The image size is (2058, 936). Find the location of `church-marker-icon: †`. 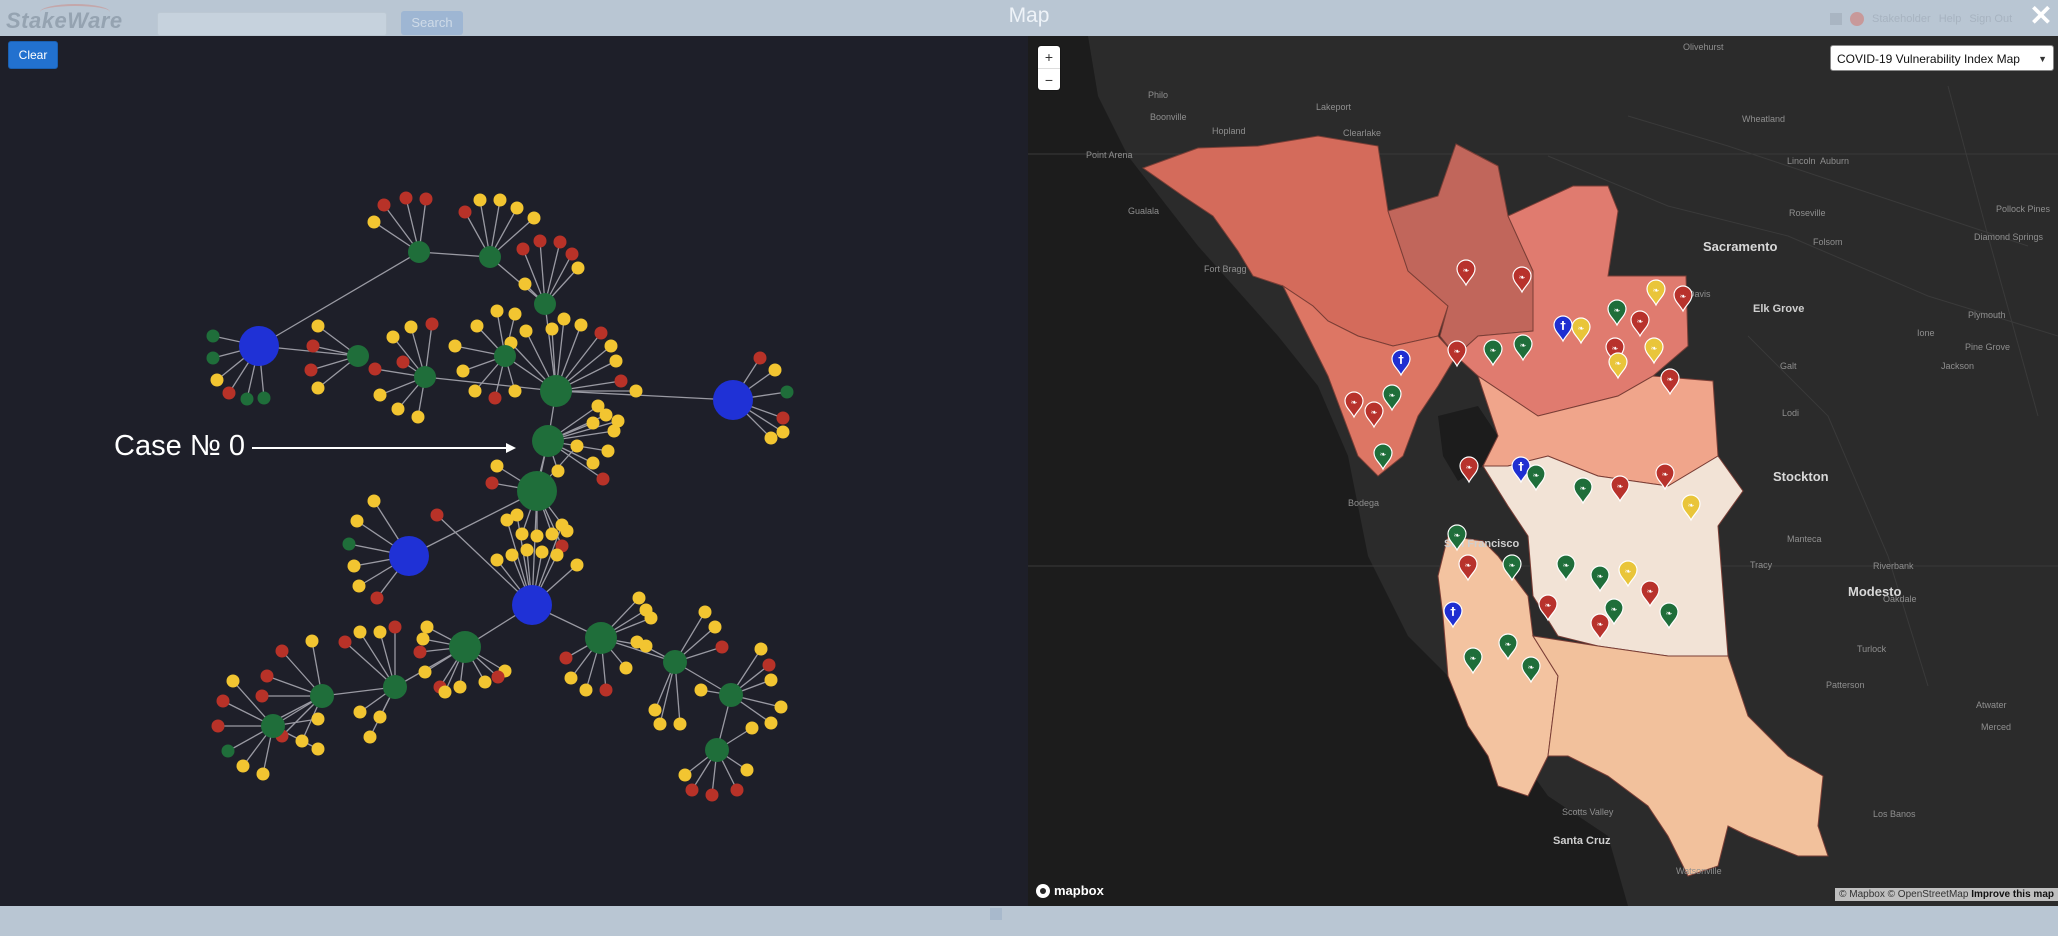

church-marker-icon: † is located at coordinates (1453, 615).